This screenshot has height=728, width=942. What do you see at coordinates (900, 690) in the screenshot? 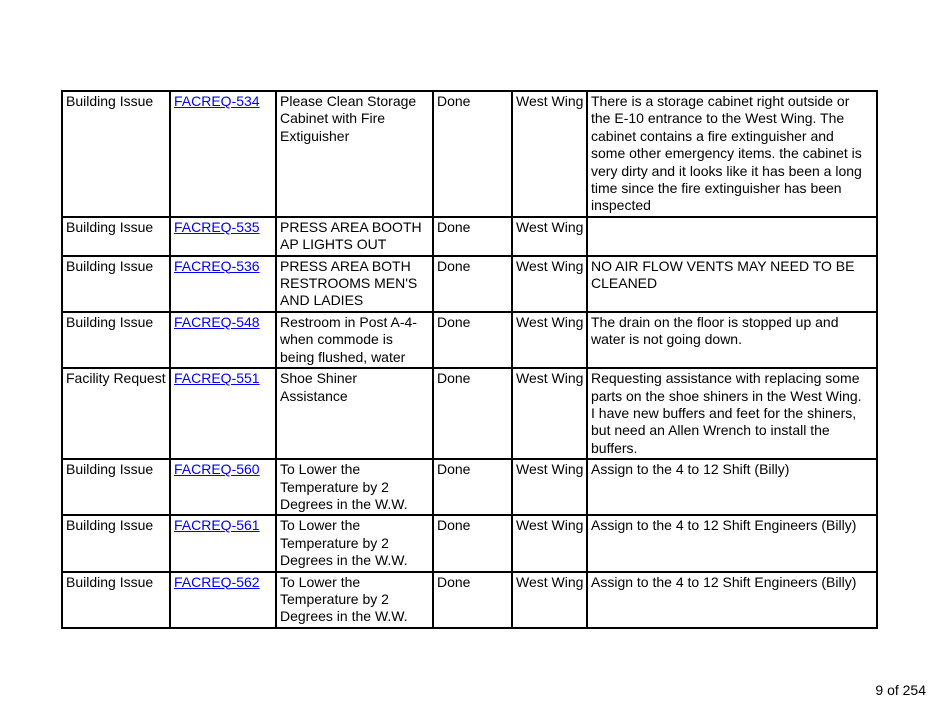
I see `page-indicator: 9 of 254` at bounding box center [900, 690].